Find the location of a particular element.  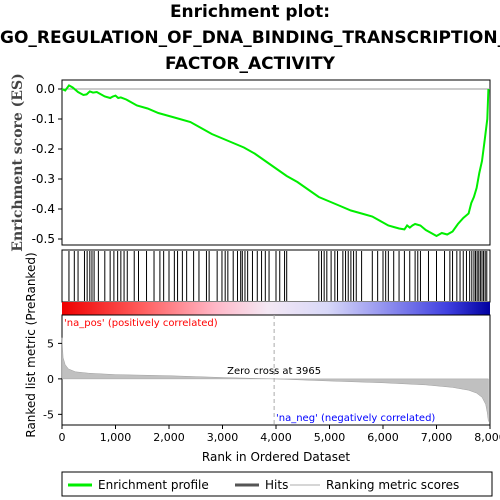

chart-title-line-3: FACTOR_ACTIVITY is located at coordinates (250, 64).